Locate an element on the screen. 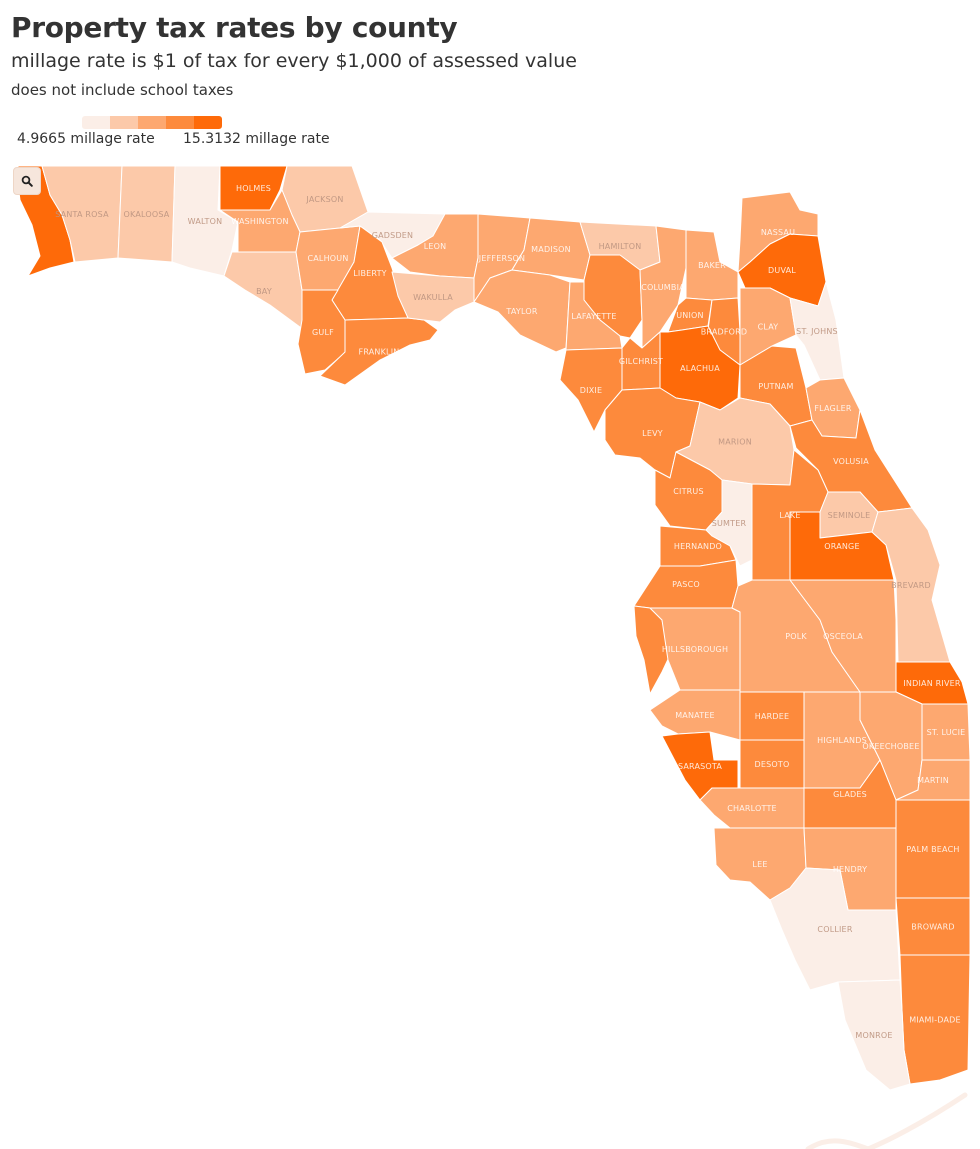 The width and height of the screenshot is (980, 1149). county-label: PASCO is located at coordinates (686, 584).